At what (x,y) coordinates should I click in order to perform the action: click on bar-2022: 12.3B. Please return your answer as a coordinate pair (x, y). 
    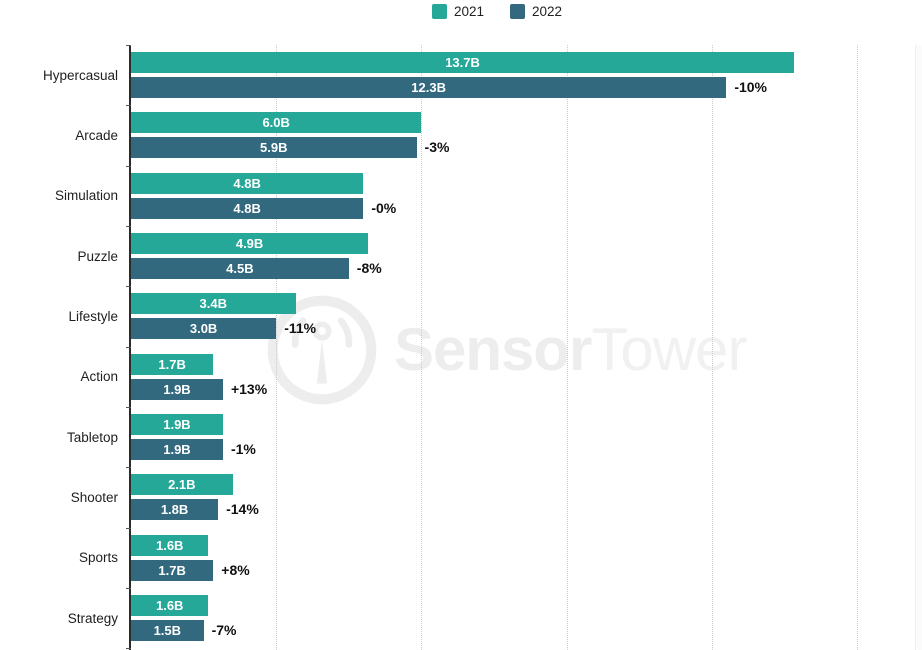
    Looking at the image, I should click on (429, 87).